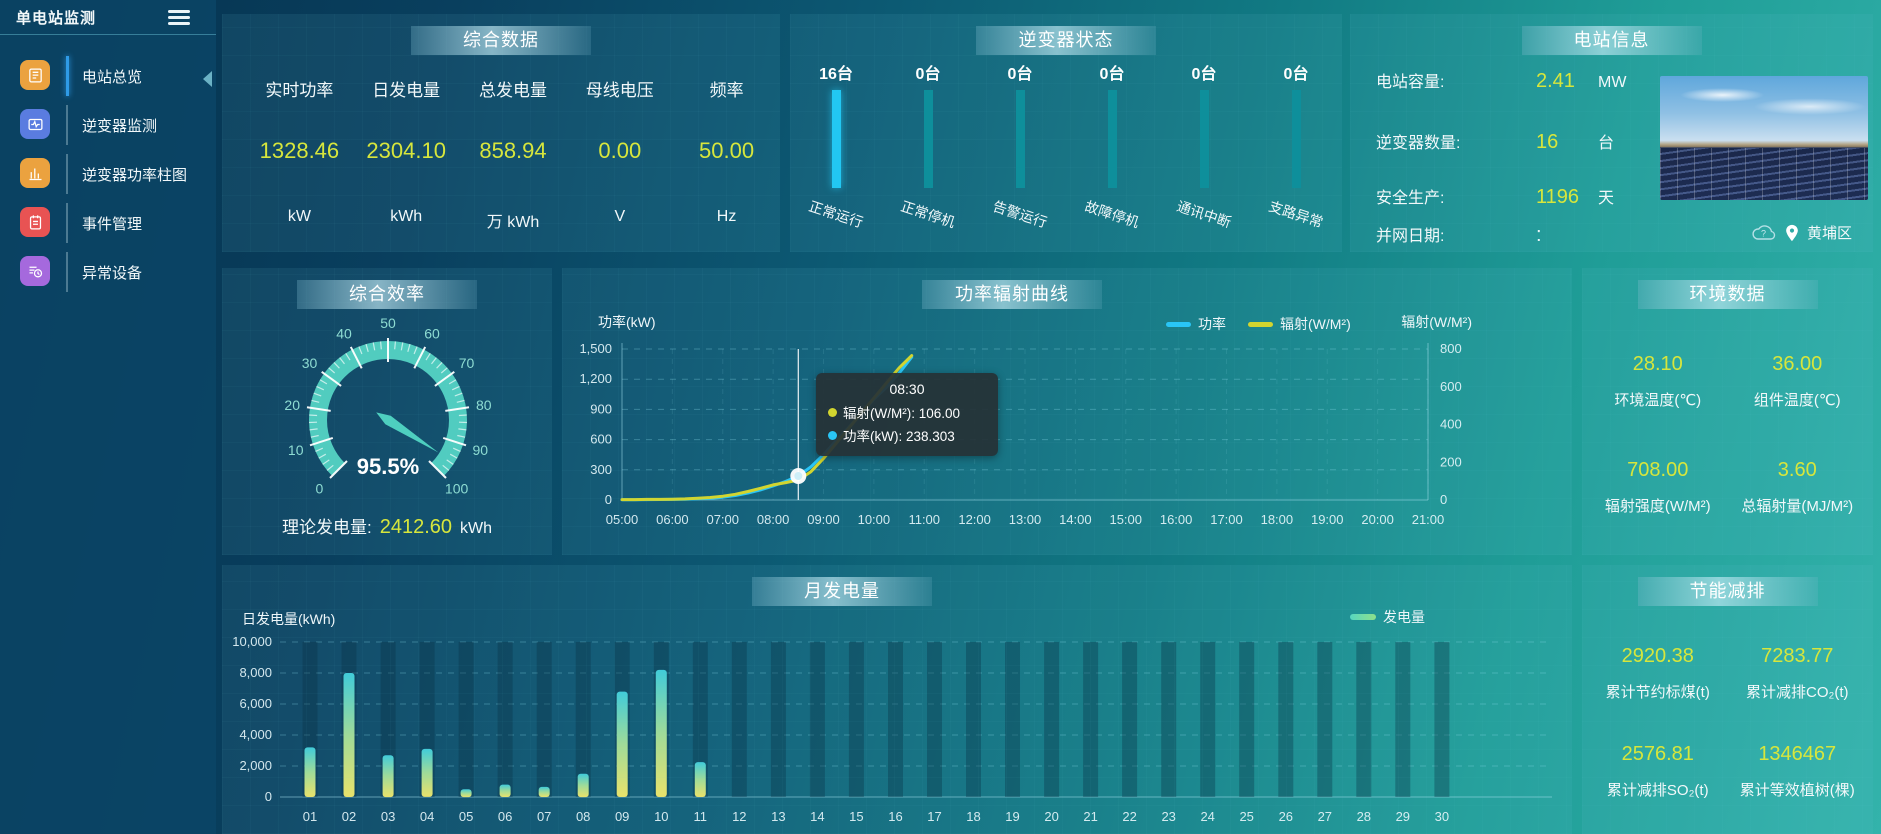 The width and height of the screenshot is (1881, 834). I want to click on svg-text: 24, so click(1207, 816).